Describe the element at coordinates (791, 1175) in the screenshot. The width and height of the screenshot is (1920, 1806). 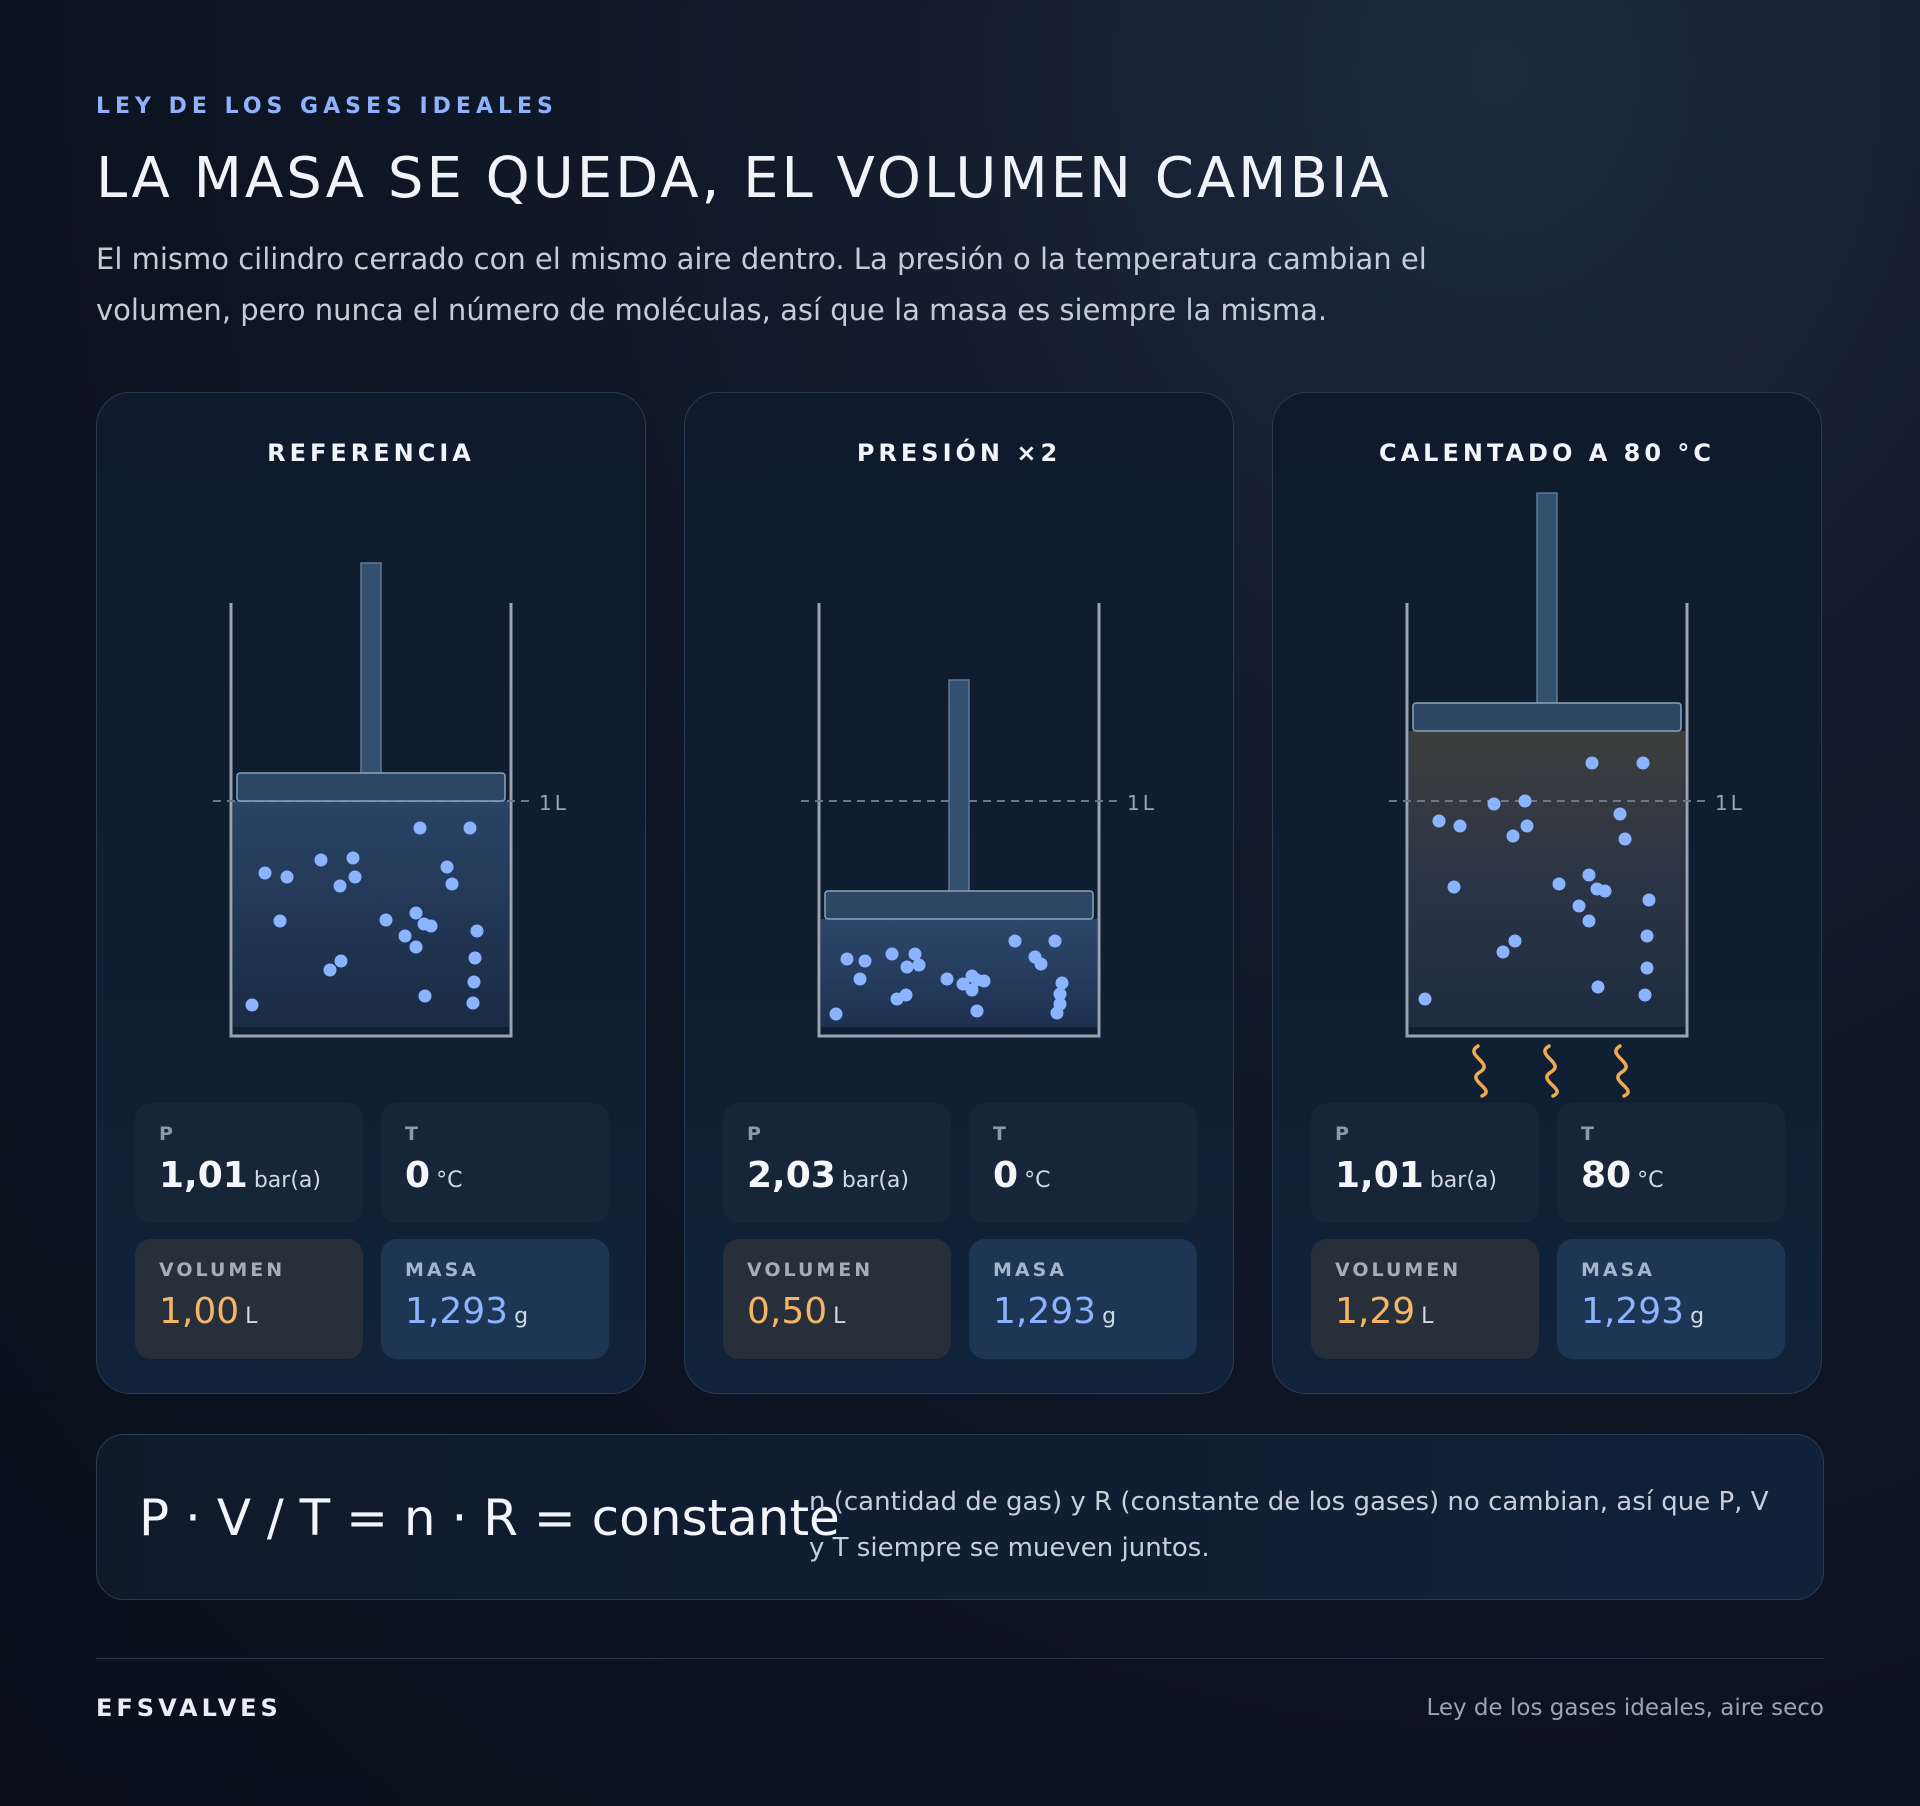
I see `pressure-value: 2,03` at that location.